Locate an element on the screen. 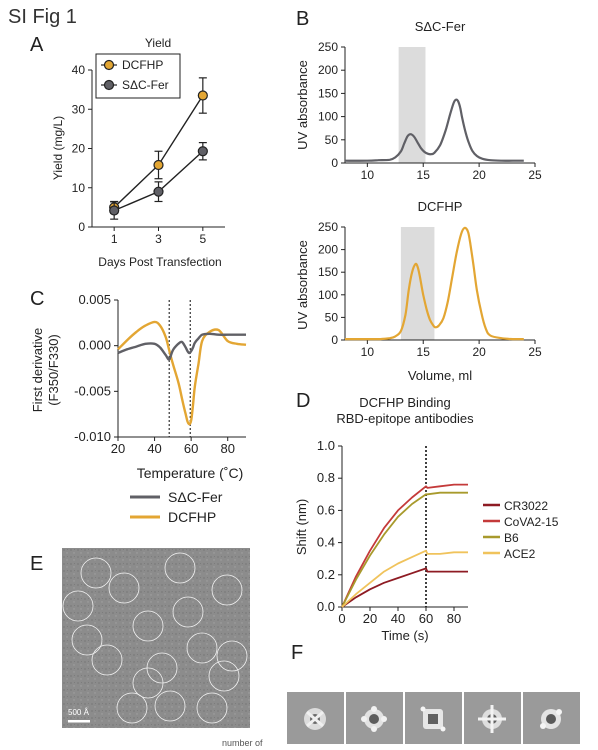  panel-label-d: D is located at coordinates (303, 401).